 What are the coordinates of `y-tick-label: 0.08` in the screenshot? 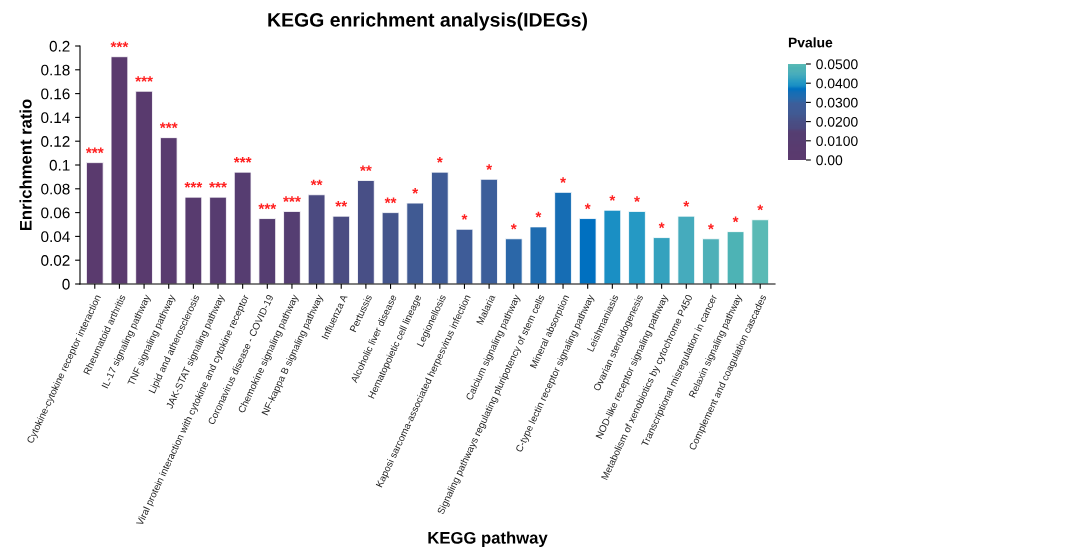 It's located at (55, 189).